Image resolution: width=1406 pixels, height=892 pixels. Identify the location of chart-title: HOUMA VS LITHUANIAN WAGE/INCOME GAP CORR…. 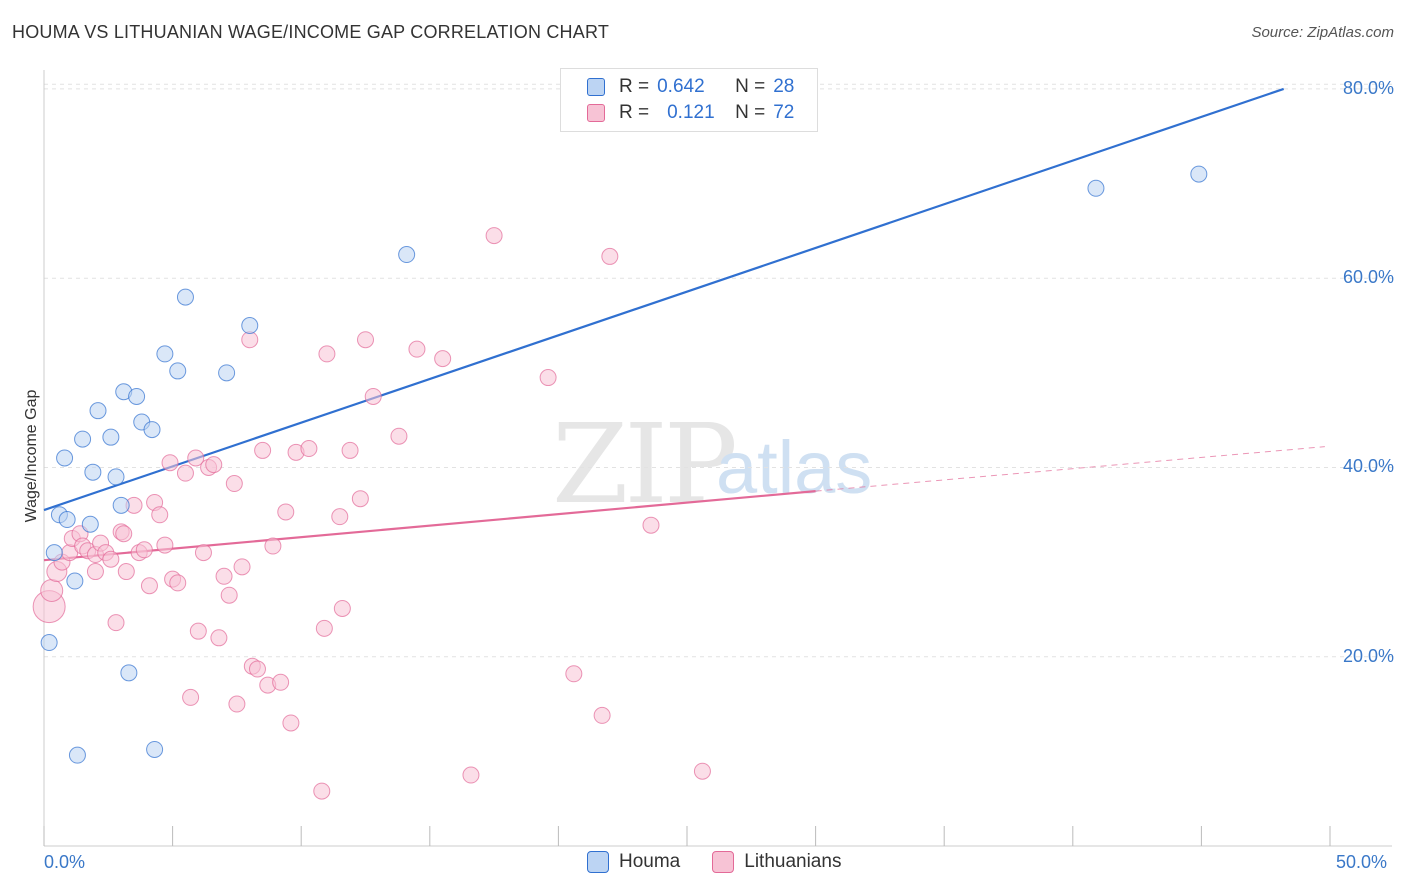
(311, 32).